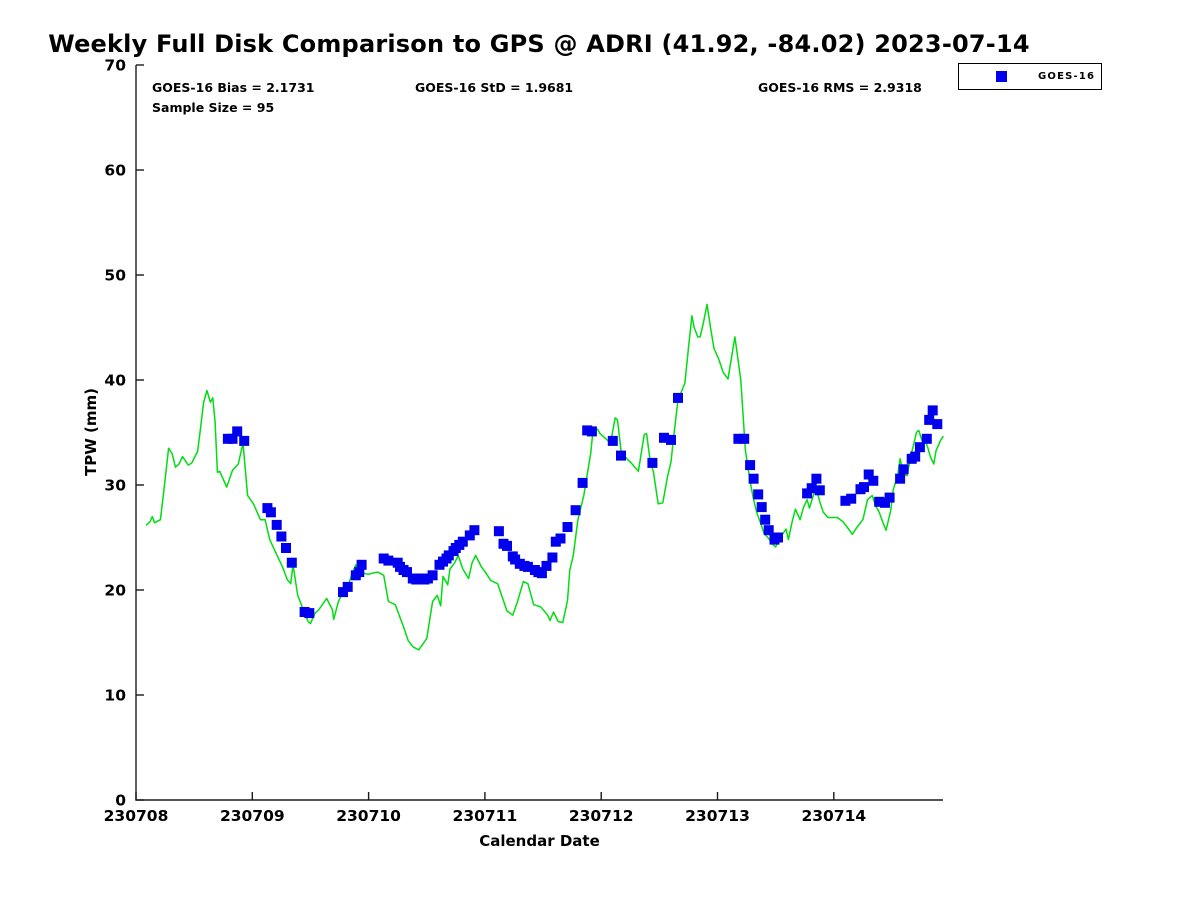 The image size is (1200, 900). I want to click on stat-bias: GOES-16 Bias = 2.1731, so click(233, 87).